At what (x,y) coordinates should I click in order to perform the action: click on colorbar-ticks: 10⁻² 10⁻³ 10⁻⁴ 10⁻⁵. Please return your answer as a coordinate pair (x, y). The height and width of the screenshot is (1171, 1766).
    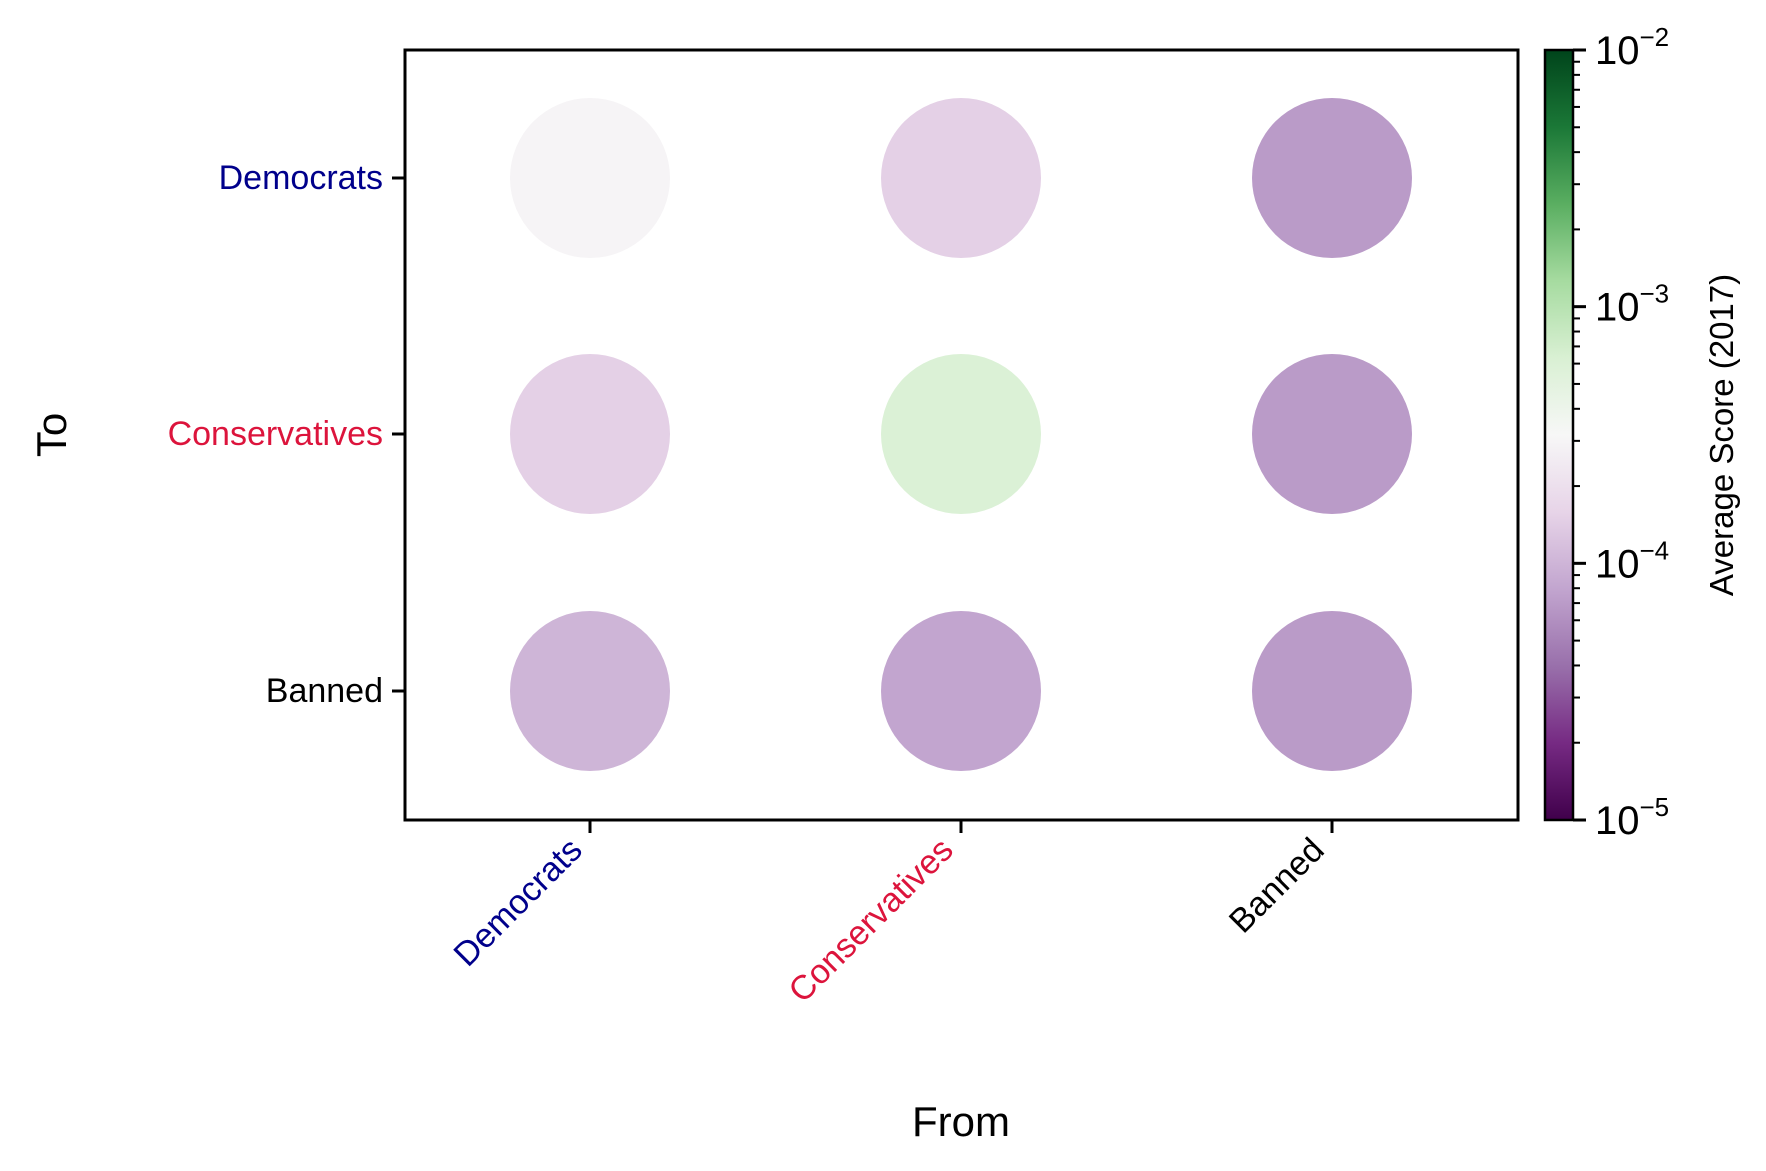
    Looking at the image, I should click on (1621, 432).